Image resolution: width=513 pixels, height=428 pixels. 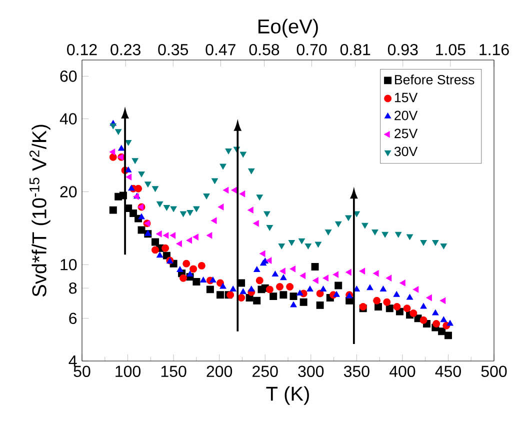 I want to click on x-tick-label: 50, so click(x=82, y=372).